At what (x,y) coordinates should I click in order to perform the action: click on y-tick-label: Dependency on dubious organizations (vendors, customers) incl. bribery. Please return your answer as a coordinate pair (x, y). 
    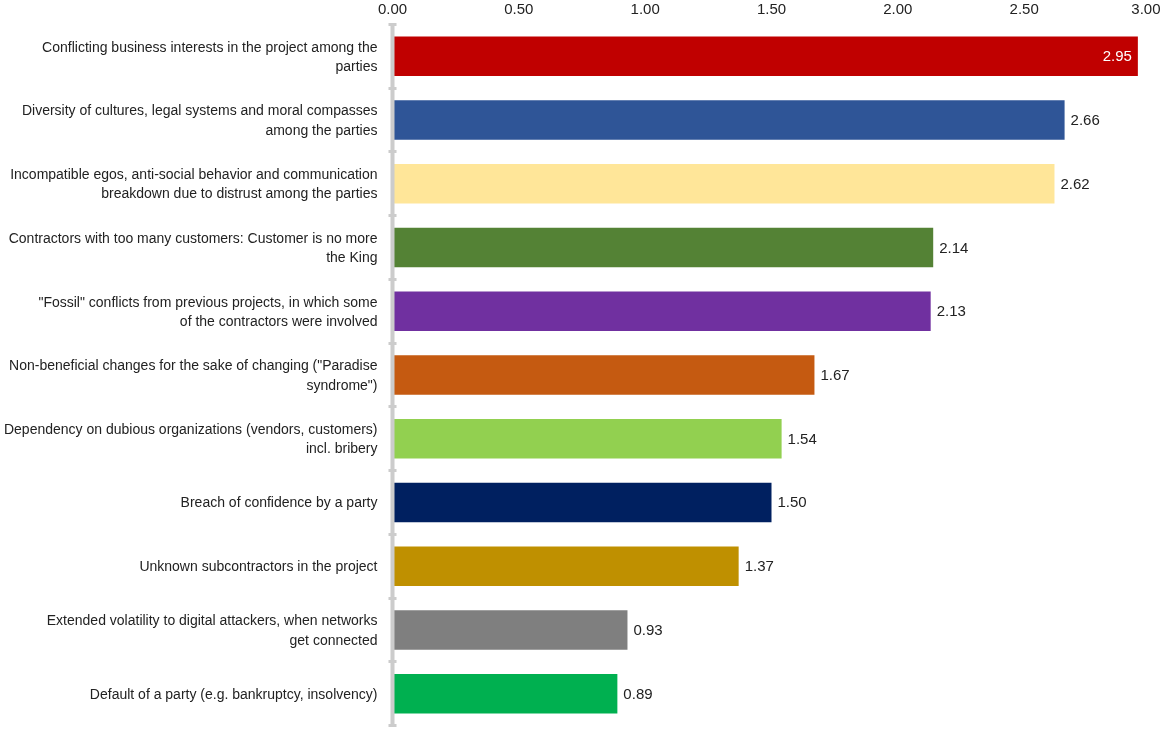
    Looking at the image, I should click on (190, 439).